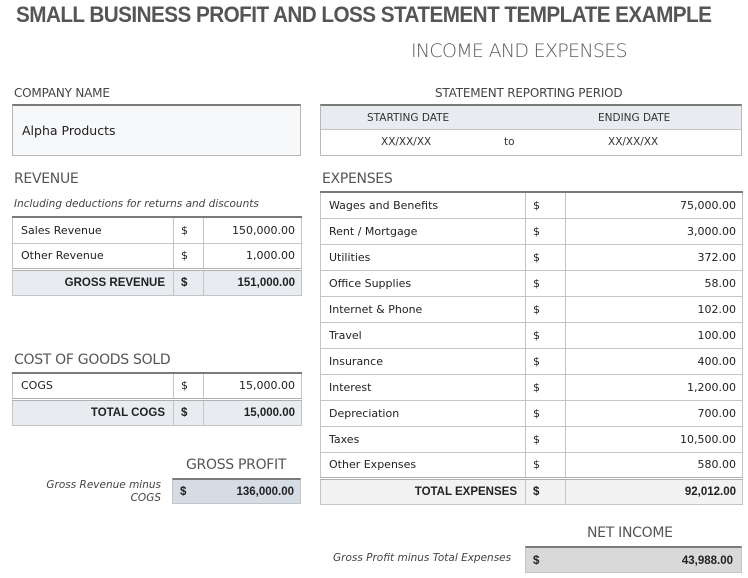 The image size is (748, 578). What do you see at coordinates (93, 256) in the screenshot?
I see `revenue-row-label: Other Revenue` at bounding box center [93, 256].